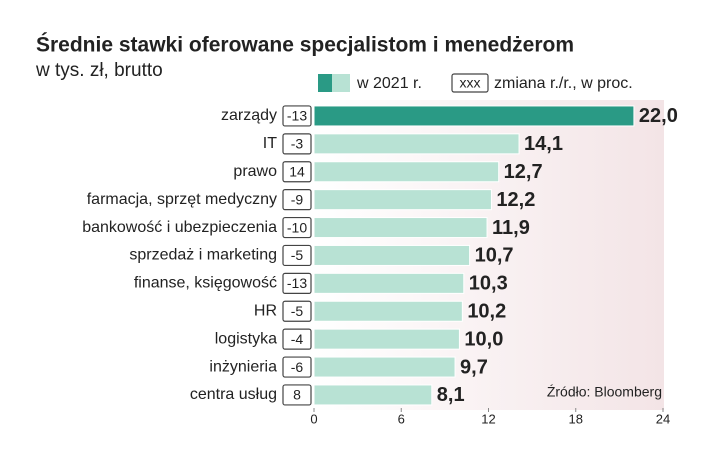 This screenshot has width=720, height=451. I want to click on category-label: inżynieria, so click(243, 366).